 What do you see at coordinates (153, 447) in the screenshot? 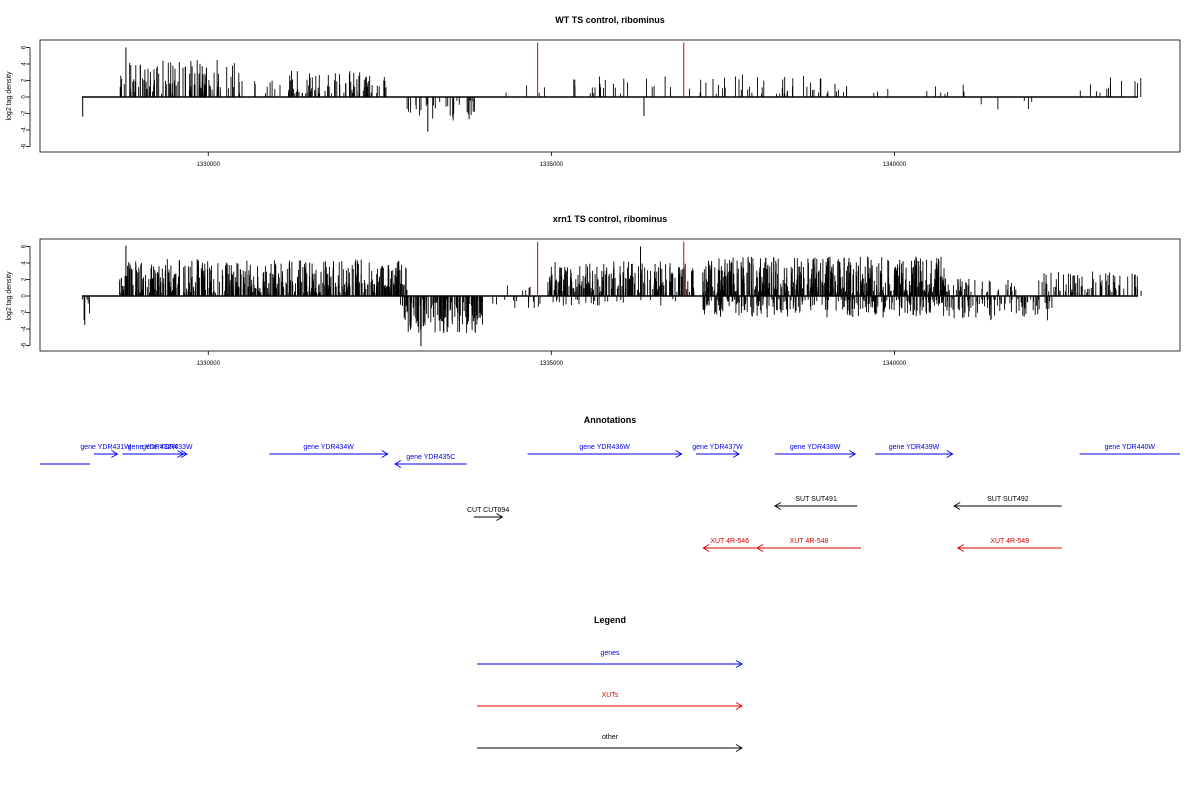
I see `annotation-label: gene YDR432W` at bounding box center [153, 447].